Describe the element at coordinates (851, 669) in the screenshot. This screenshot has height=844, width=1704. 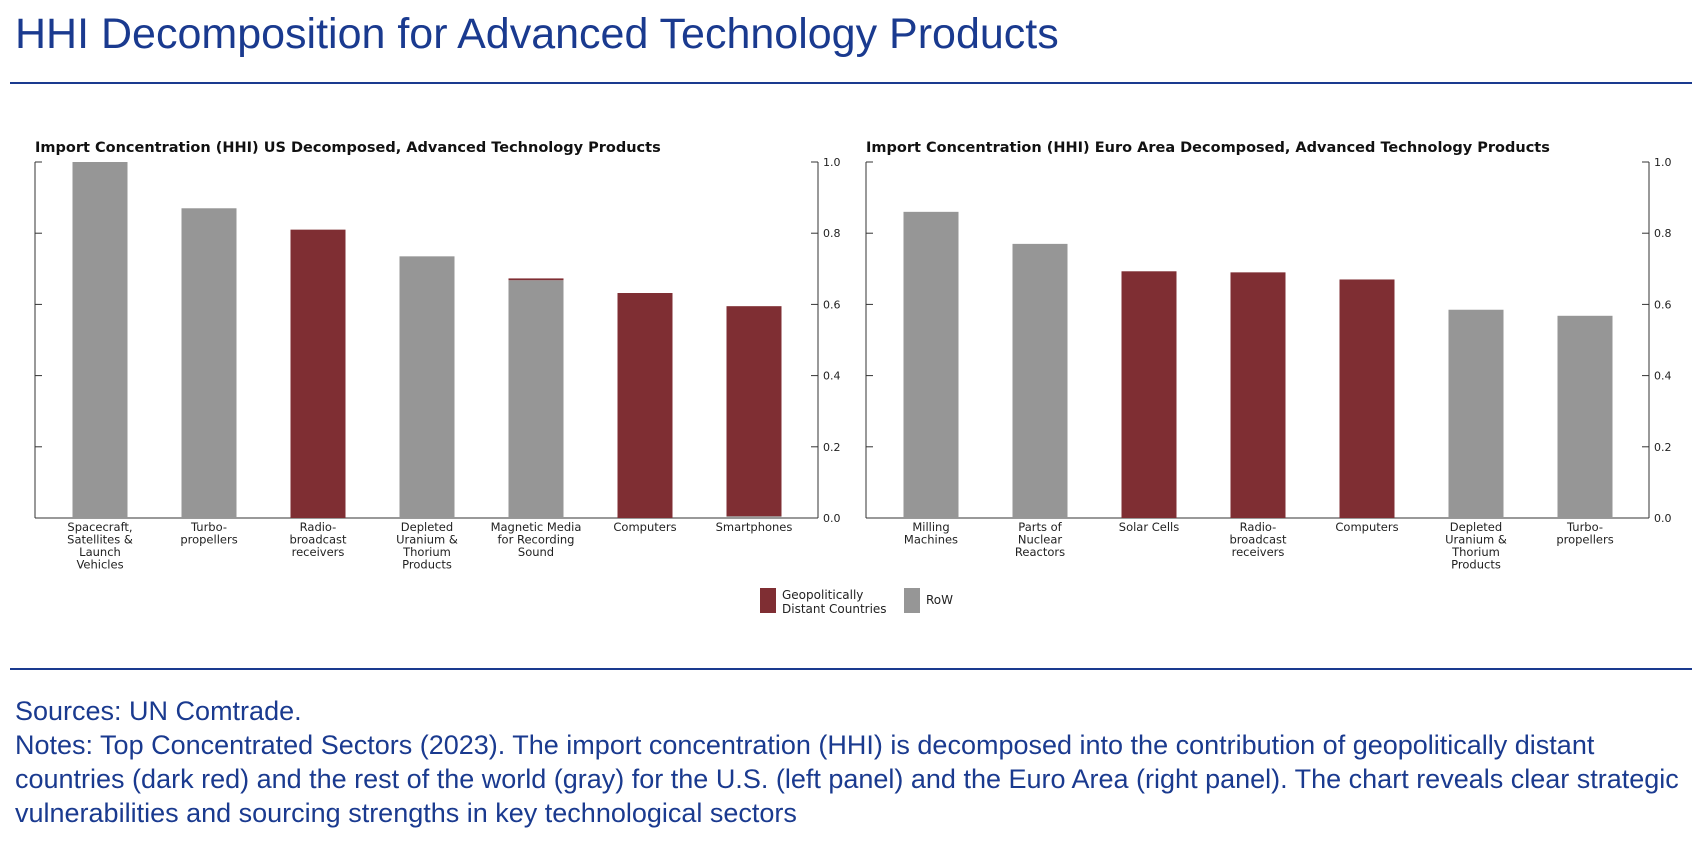
I see `bottom-divider` at that location.